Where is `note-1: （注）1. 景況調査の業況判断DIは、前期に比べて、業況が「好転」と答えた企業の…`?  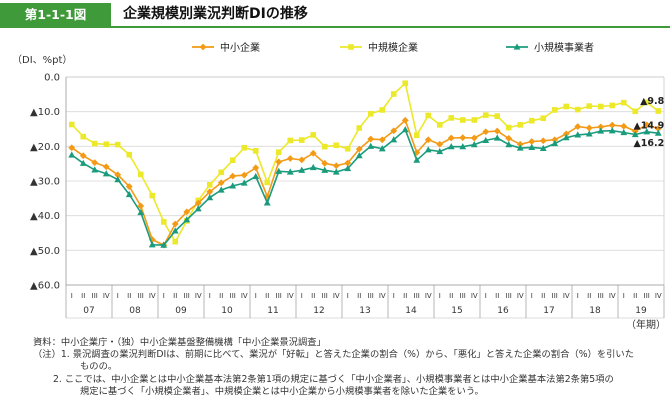 note-1: （注）1. 景況調査の業況判断DIは、前期に比べて、業況が「好転」と答えた企業の… is located at coordinates (334, 355).